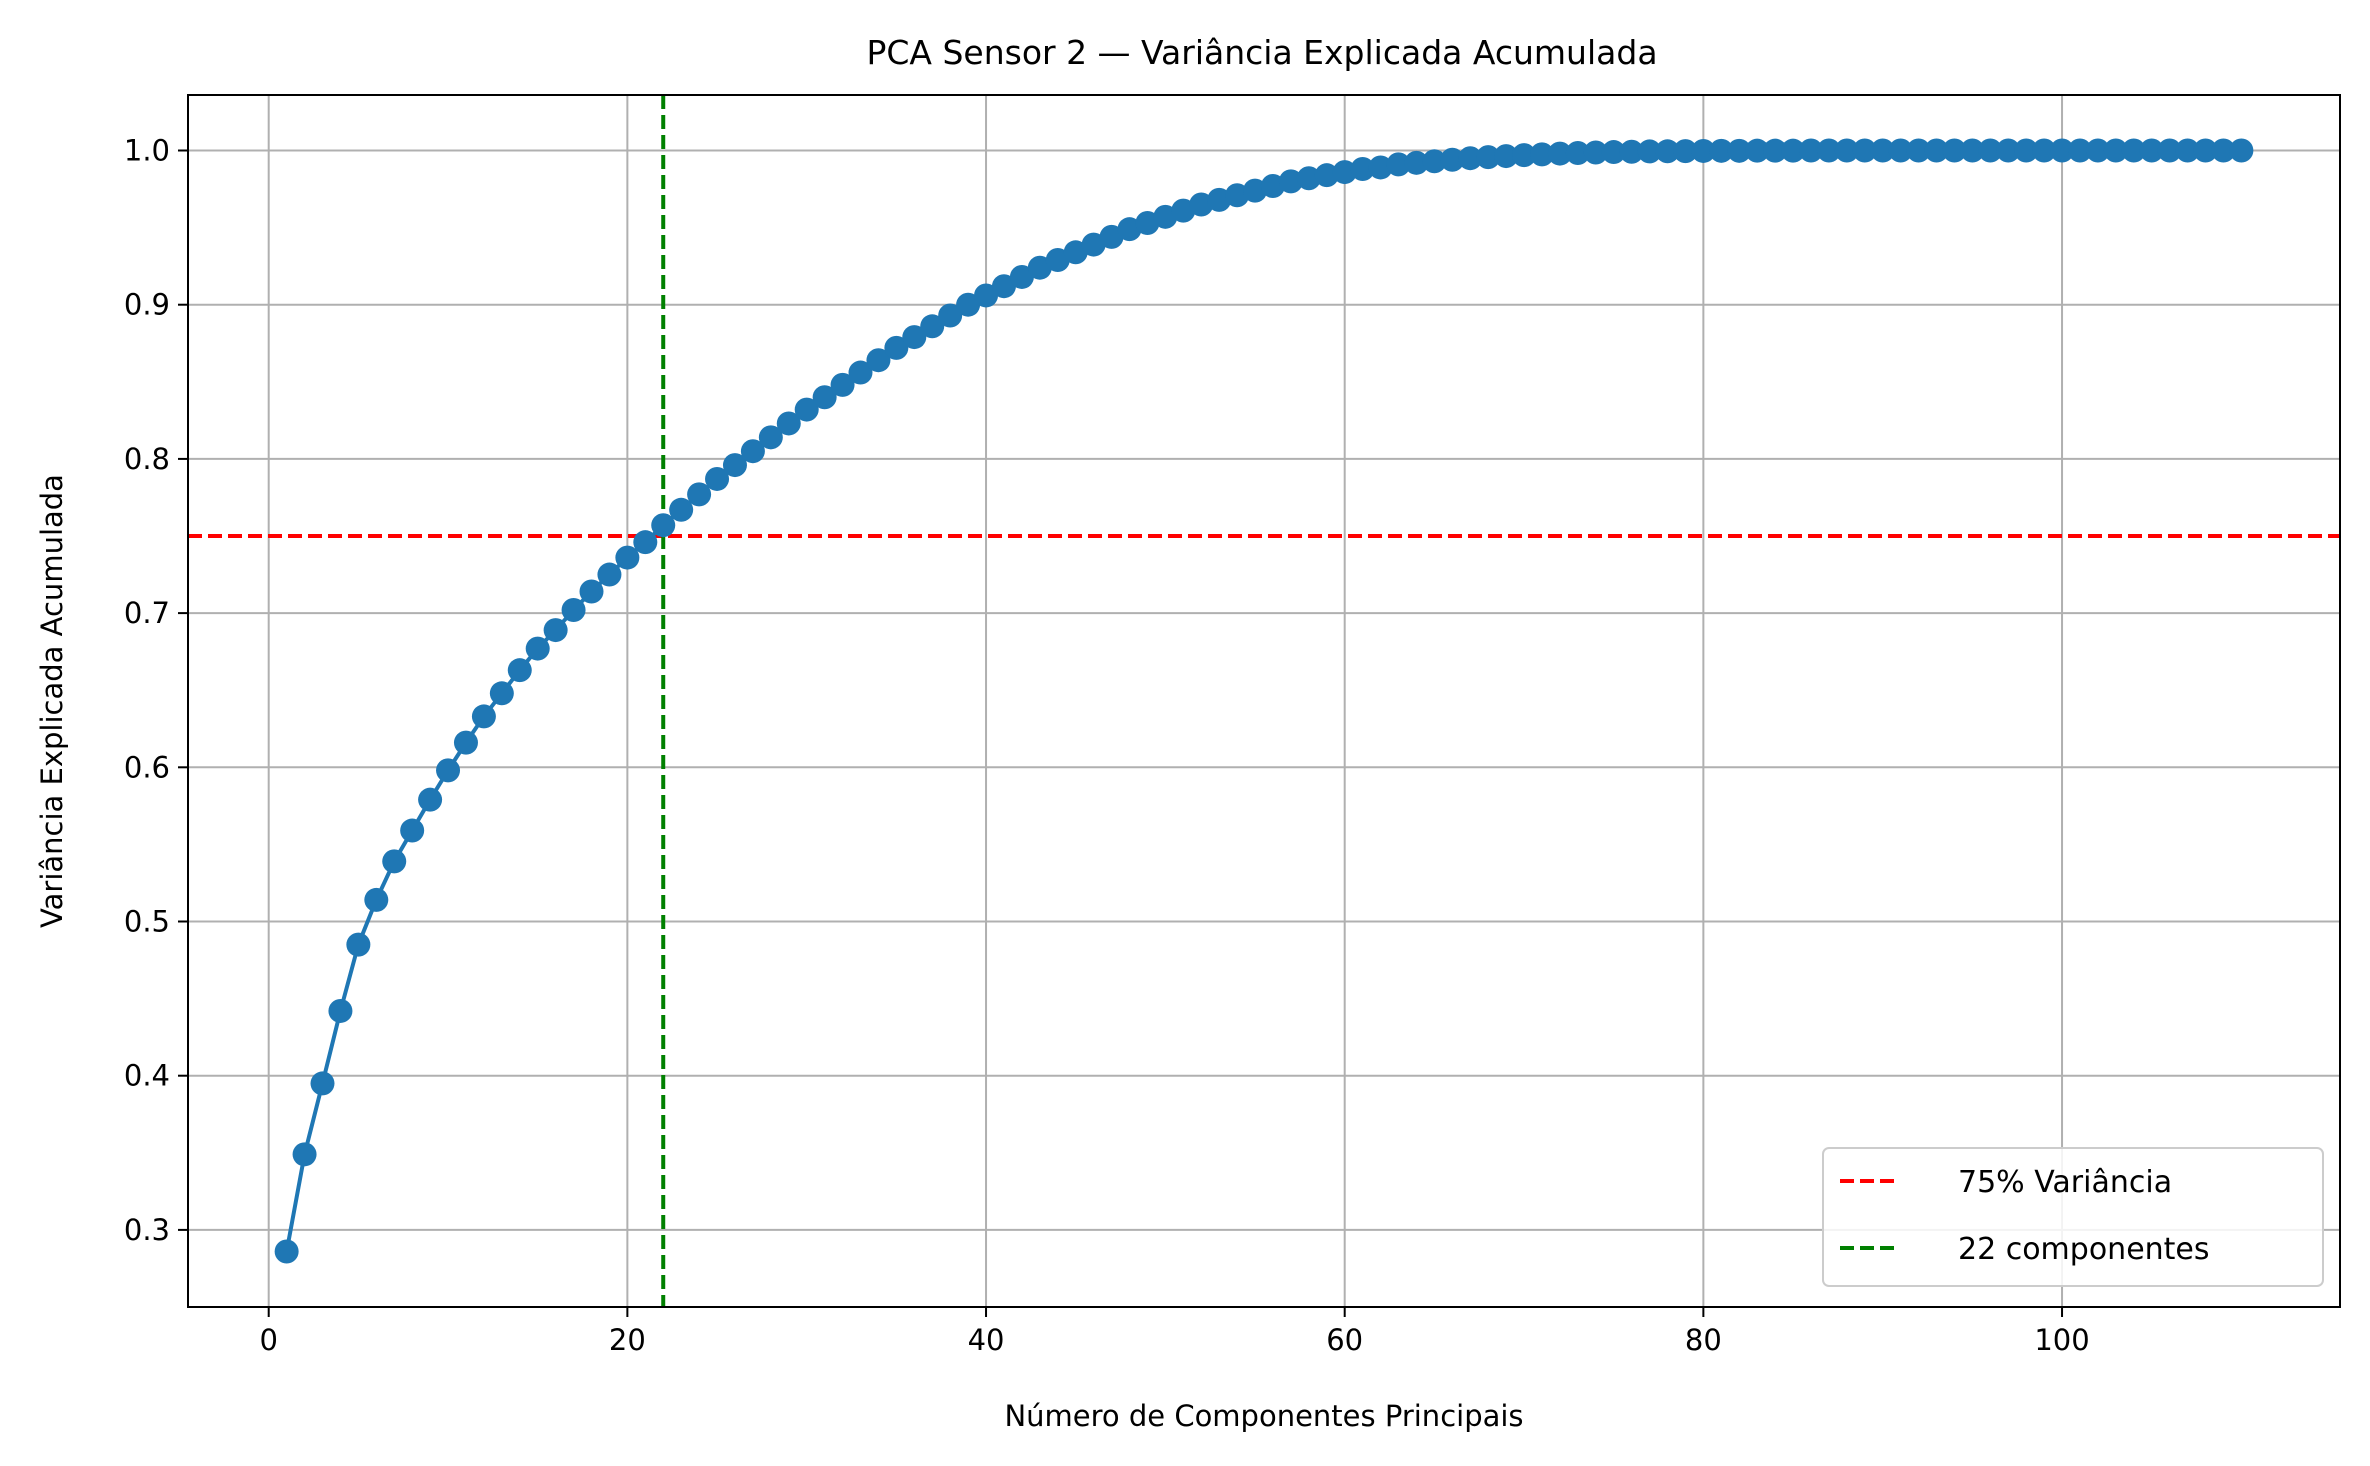  I want to click on x-tick-label: 100, so click(2061, 1340).